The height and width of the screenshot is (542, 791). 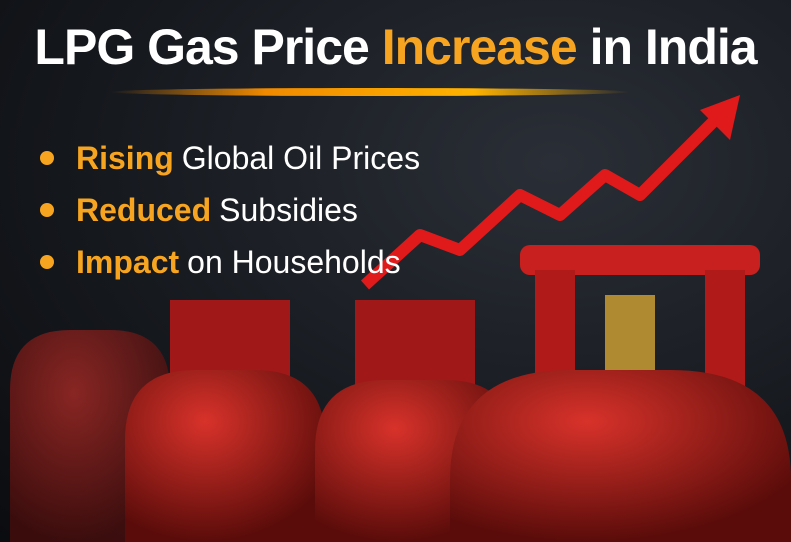 I want to click on headline: LPG Gas Price Increase in India, so click(x=395, y=47).